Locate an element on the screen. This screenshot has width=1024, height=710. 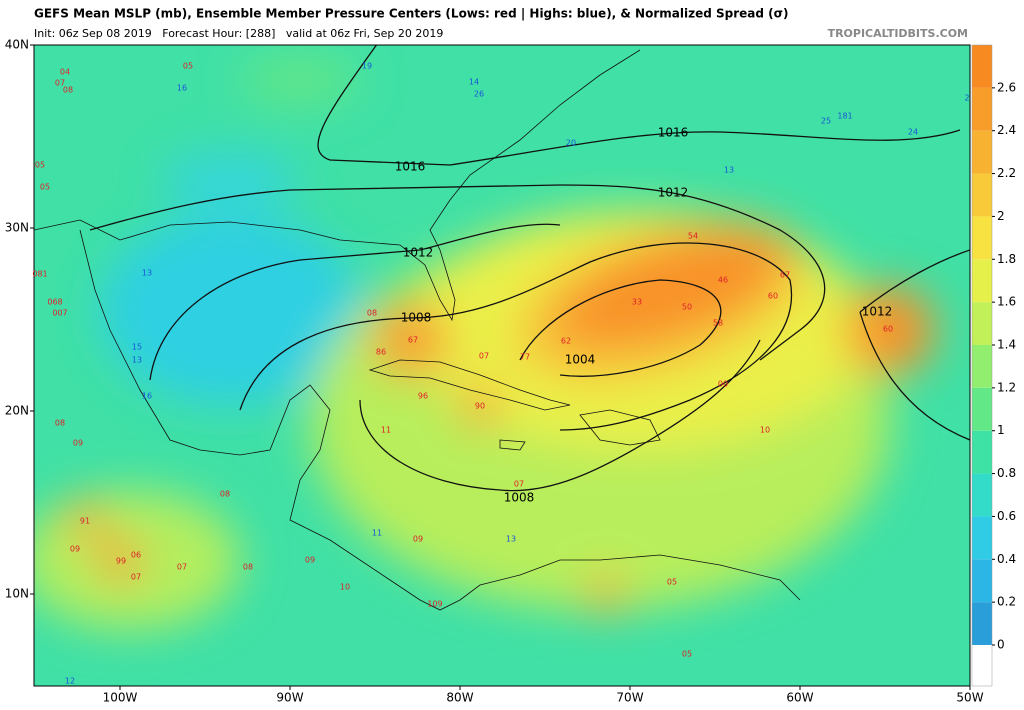
lat-label: 30N is located at coordinates (17, 228).